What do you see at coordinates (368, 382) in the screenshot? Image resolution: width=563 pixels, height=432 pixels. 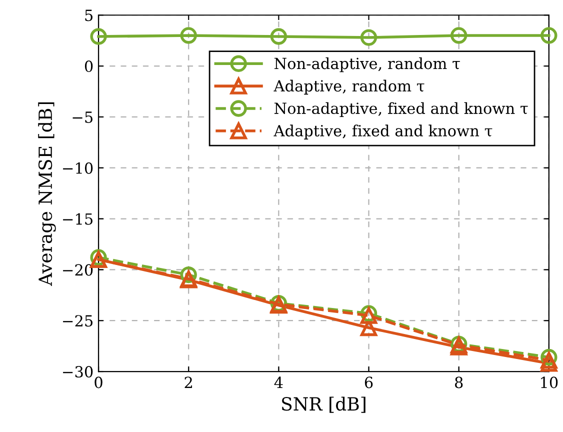 I see `x-tick-label: 6` at bounding box center [368, 382].